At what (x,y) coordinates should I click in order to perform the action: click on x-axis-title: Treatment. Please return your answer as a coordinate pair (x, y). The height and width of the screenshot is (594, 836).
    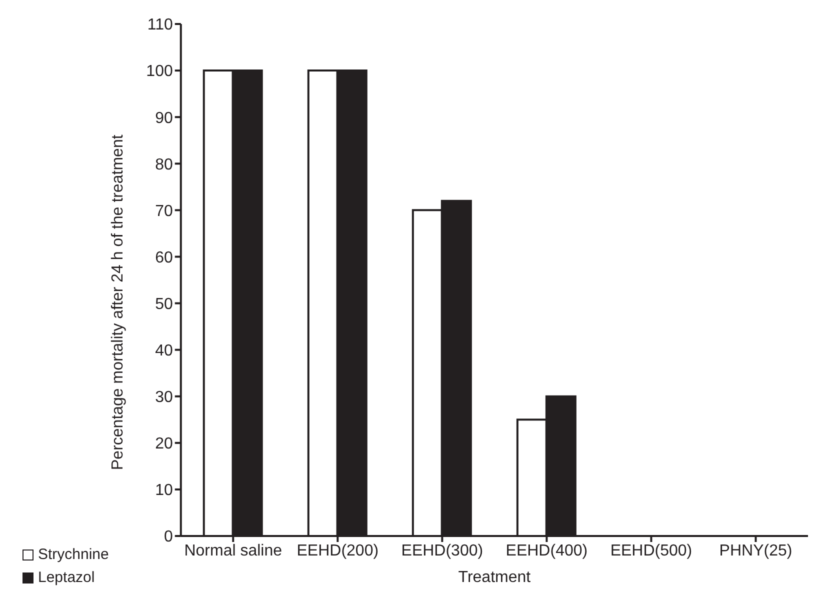
    Looking at the image, I should click on (495, 577).